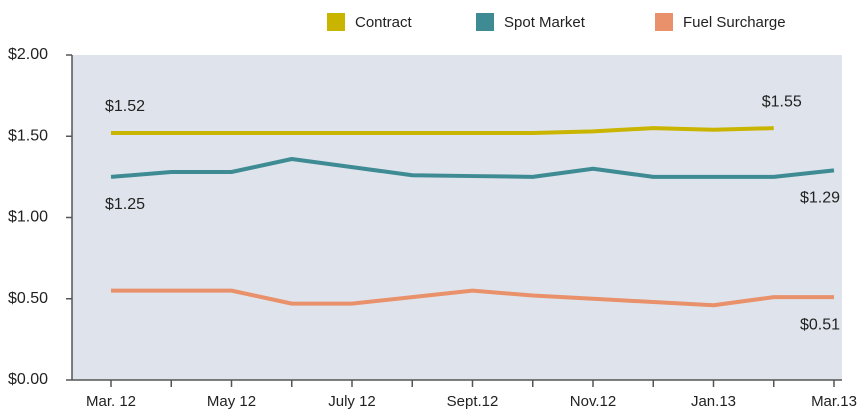 This screenshot has width=858, height=414. Describe the element at coordinates (545, 22) in the screenshot. I see `legend-label: Spot Market` at that location.